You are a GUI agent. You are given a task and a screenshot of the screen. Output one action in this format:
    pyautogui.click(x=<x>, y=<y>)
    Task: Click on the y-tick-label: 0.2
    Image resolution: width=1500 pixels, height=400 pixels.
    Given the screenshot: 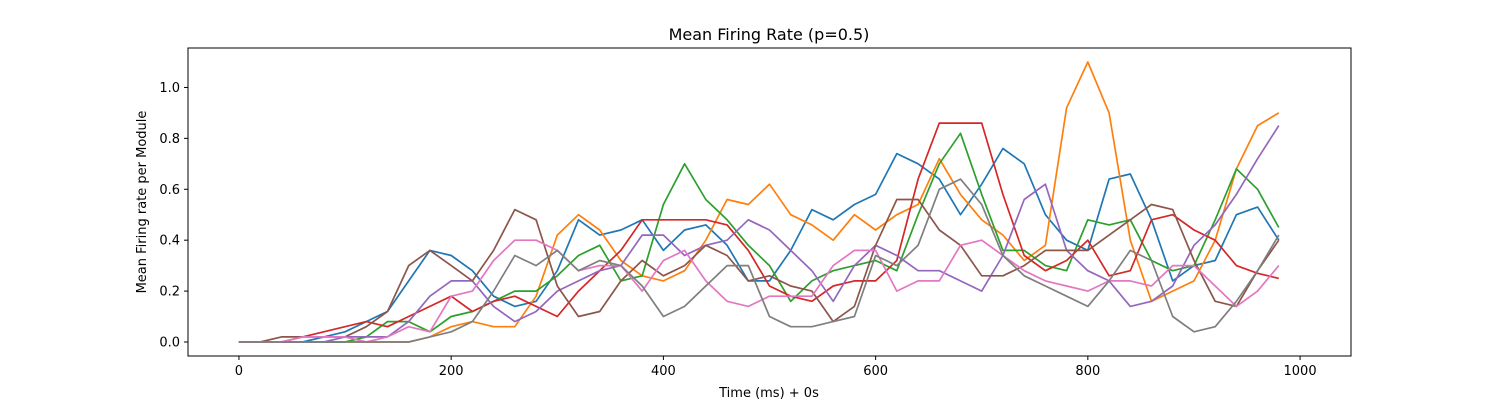 What is the action you would take?
    pyautogui.click(x=169, y=292)
    